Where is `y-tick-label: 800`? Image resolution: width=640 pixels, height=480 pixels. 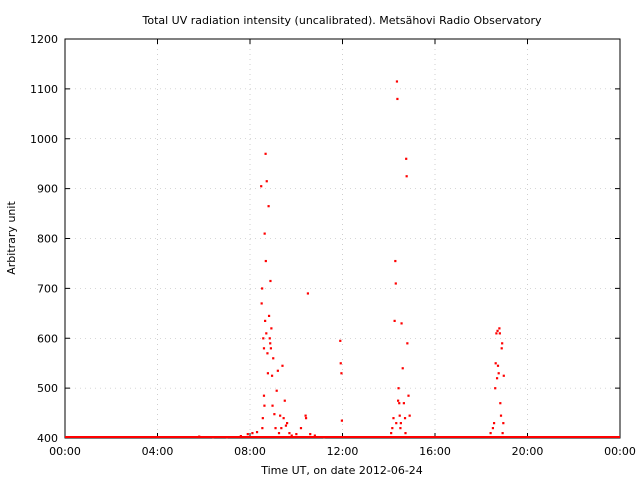
y-tick-label: 800 is located at coordinates (47, 239).